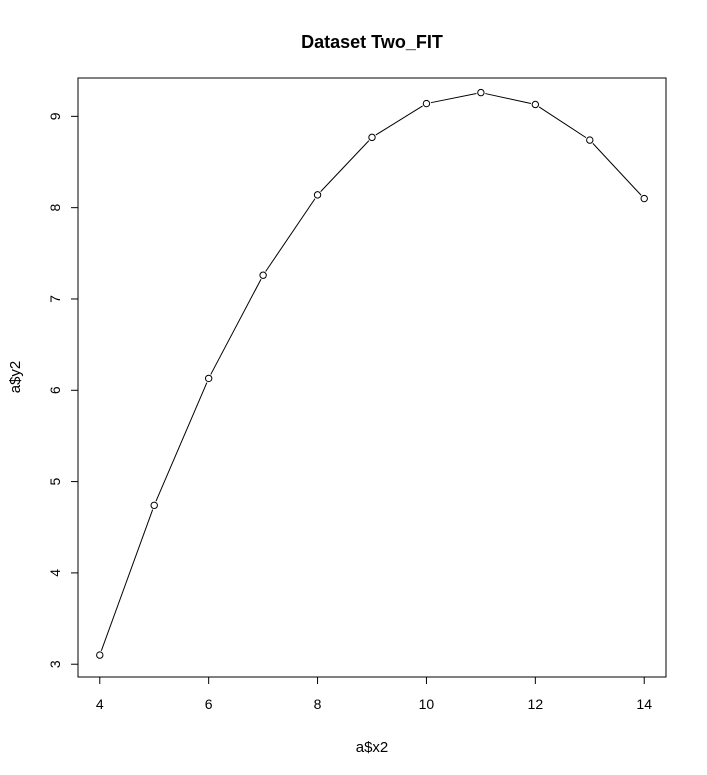 The width and height of the screenshot is (707, 775). Describe the element at coordinates (374, 694) in the screenshot. I see `x-axis: 4 6 8 10 12 14` at that location.